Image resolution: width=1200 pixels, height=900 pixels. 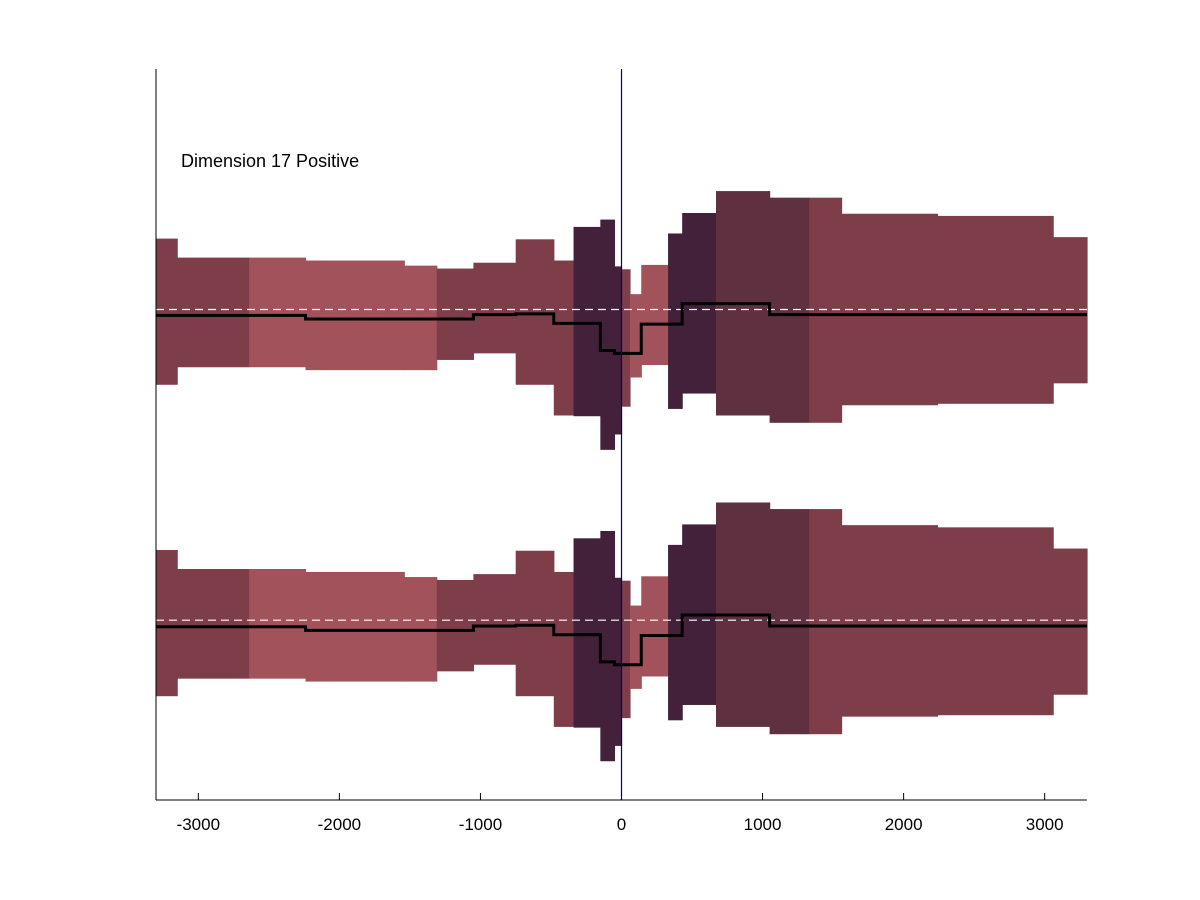 What do you see at coordinates (1045, 824) in the screenshot?
I see `x-tick-label: 3000` at bounding box center [1045, 824].